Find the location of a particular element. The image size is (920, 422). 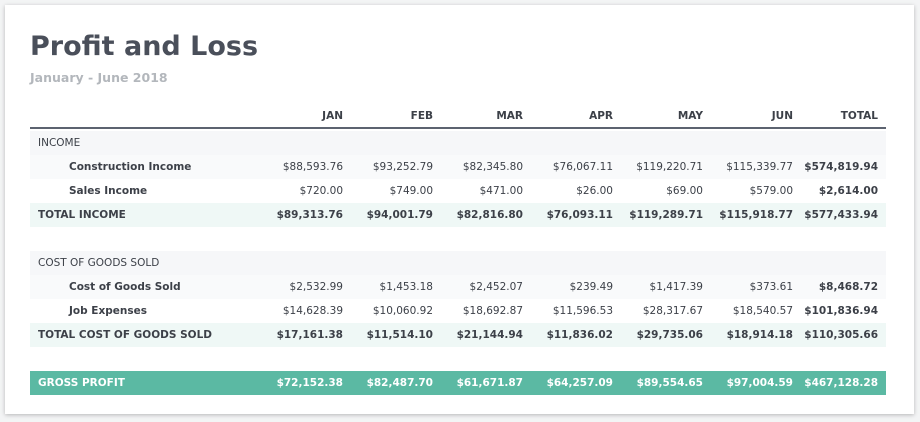

section-row: COST OF GOODS SOLD is located at coordinates (458, 263).